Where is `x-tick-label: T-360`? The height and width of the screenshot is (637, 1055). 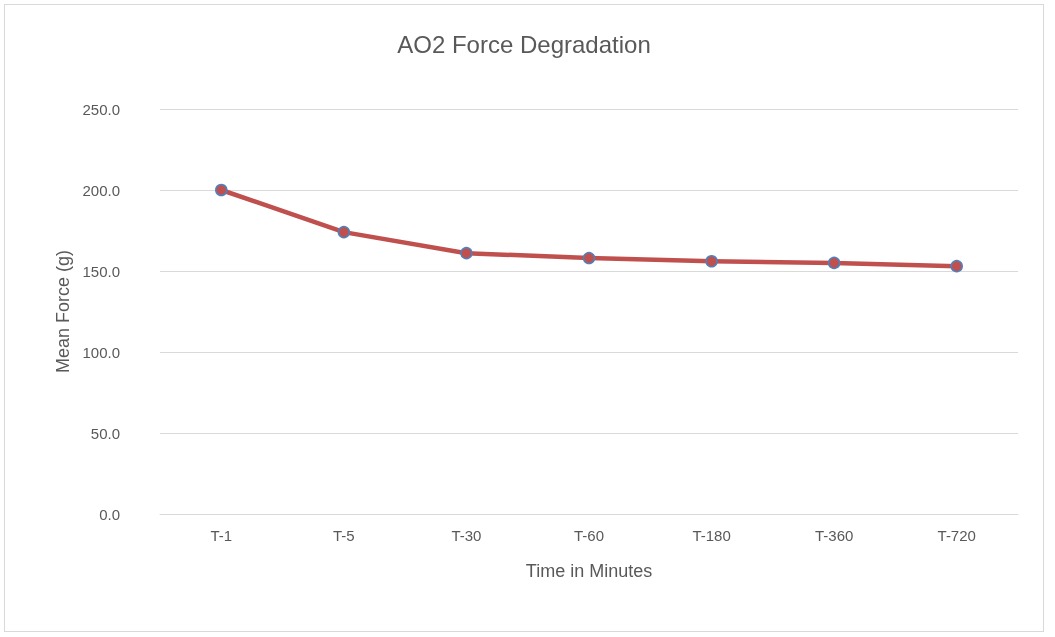 x-tick-label: T-360 is located at coordinates (834, 535).